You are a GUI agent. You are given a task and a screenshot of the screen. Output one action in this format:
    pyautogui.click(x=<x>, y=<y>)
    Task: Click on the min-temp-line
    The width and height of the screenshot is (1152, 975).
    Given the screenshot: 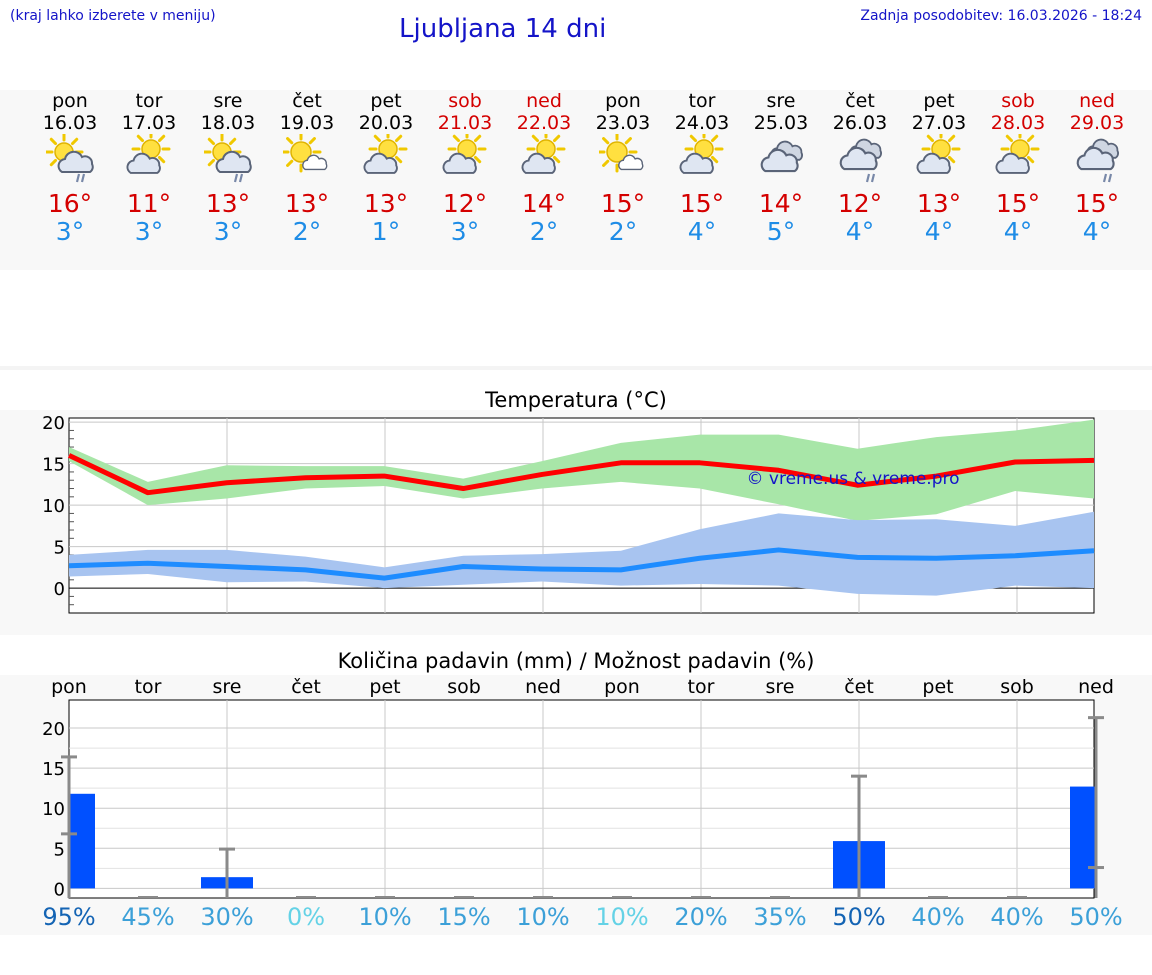 What is the action you would take?
    pyautogui.click(x=581, y=564)
    